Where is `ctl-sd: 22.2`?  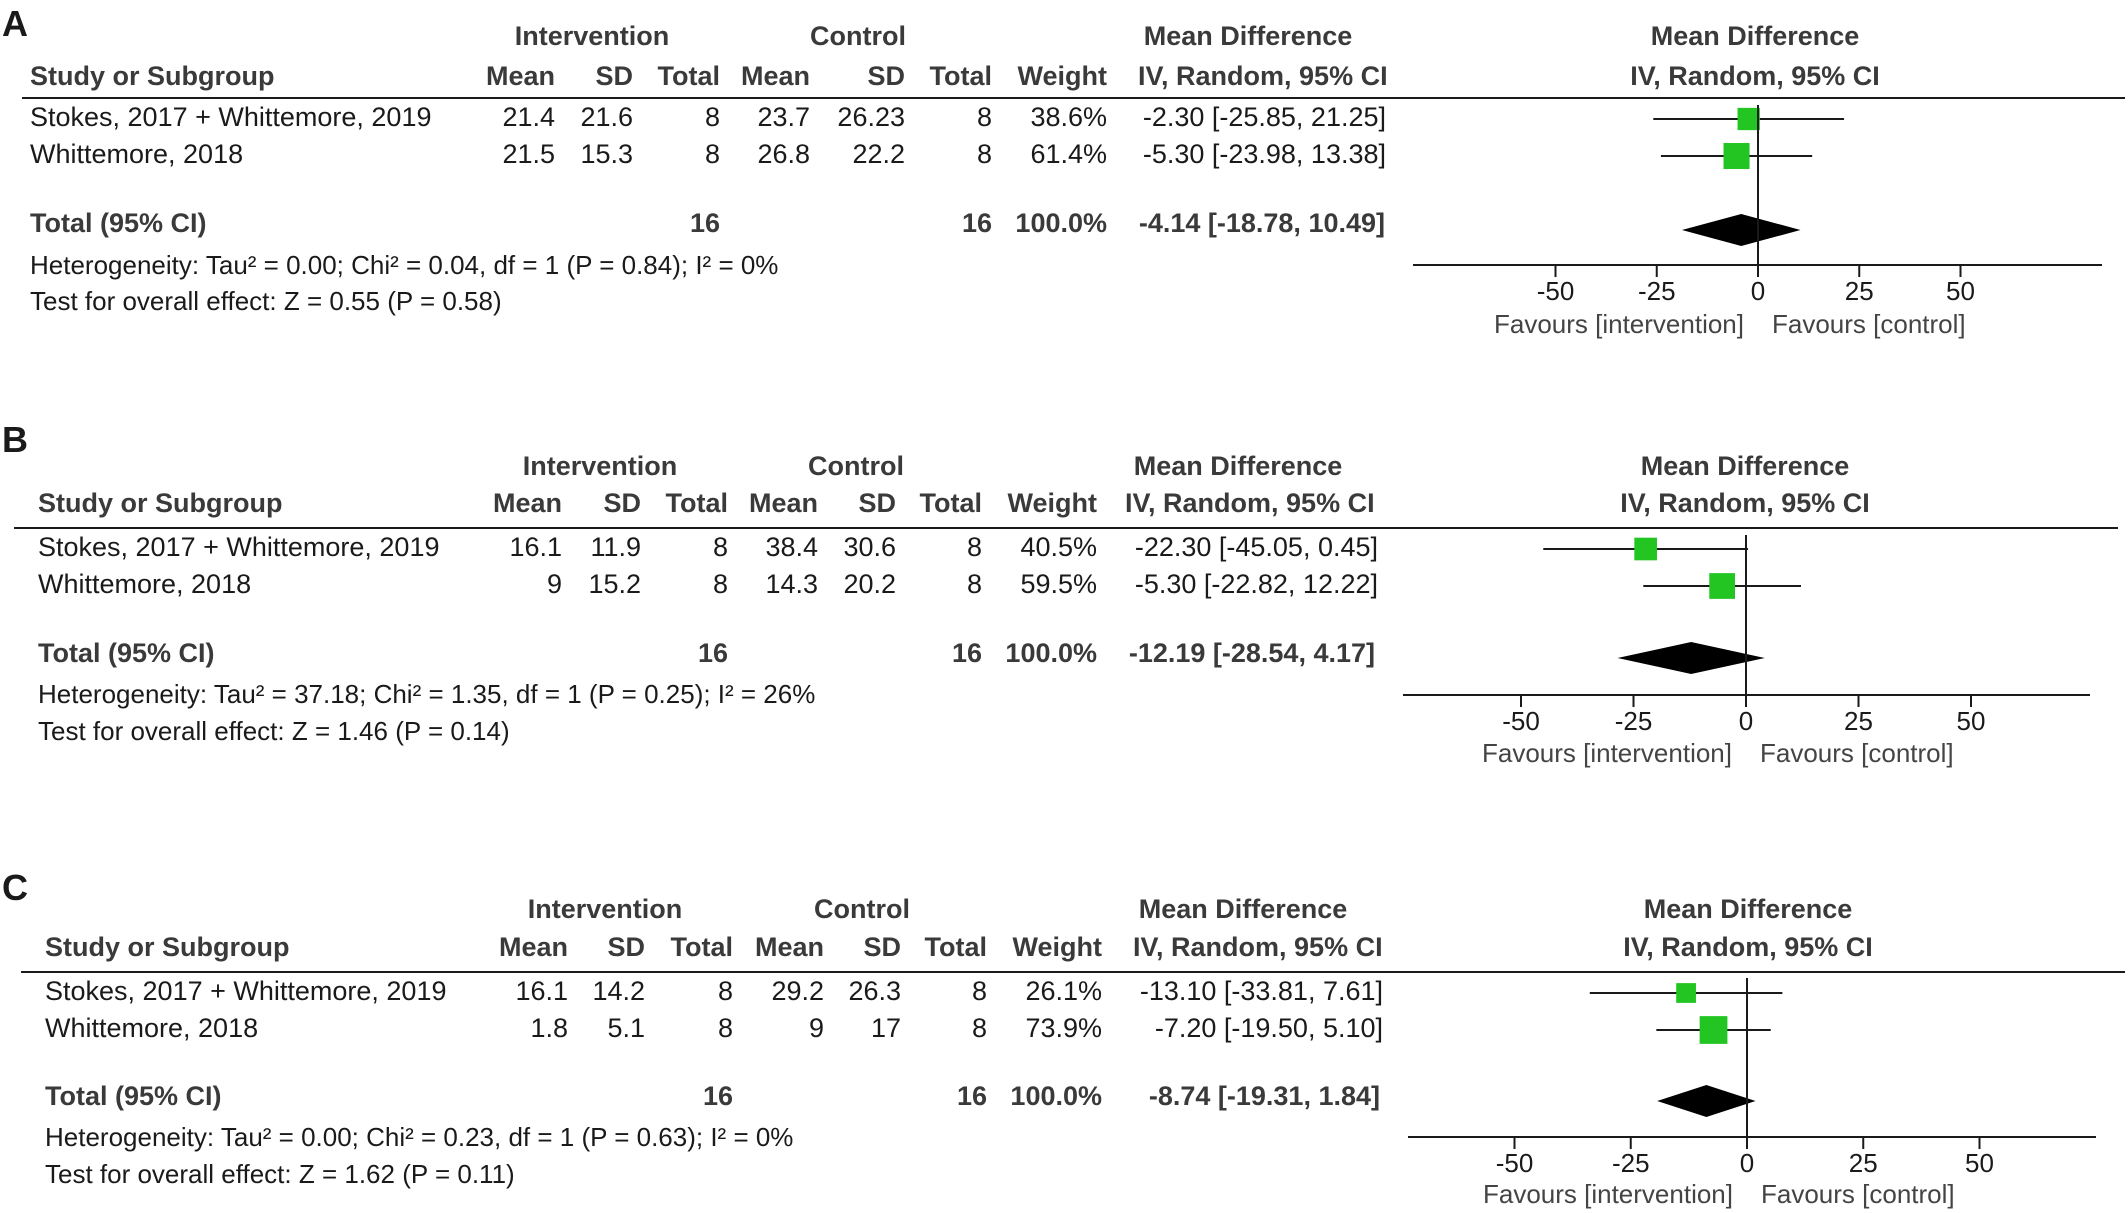 ctl-sd: 22.2 is located at coordinates (878, 154).